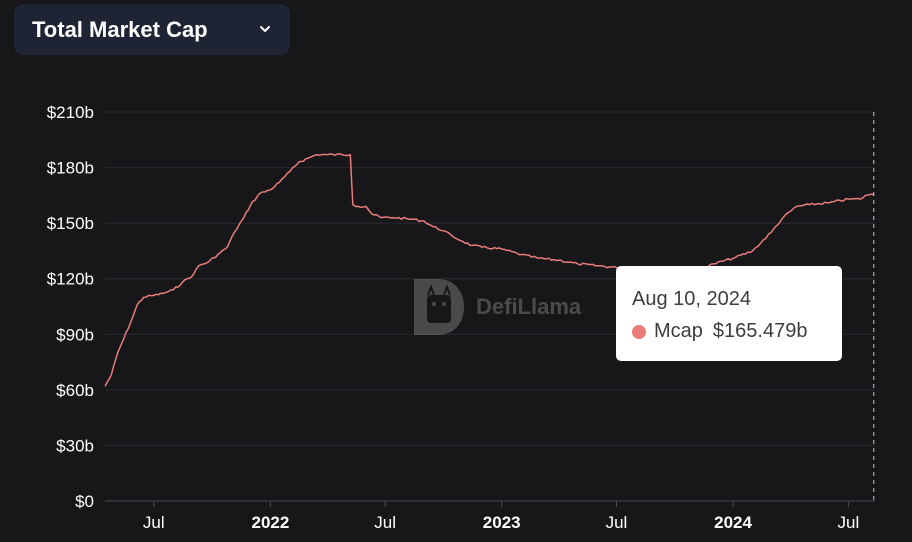  Describe the element at coordinates (70, 223) in the screenshot. I see `y-tick-label: $150b` at that location.